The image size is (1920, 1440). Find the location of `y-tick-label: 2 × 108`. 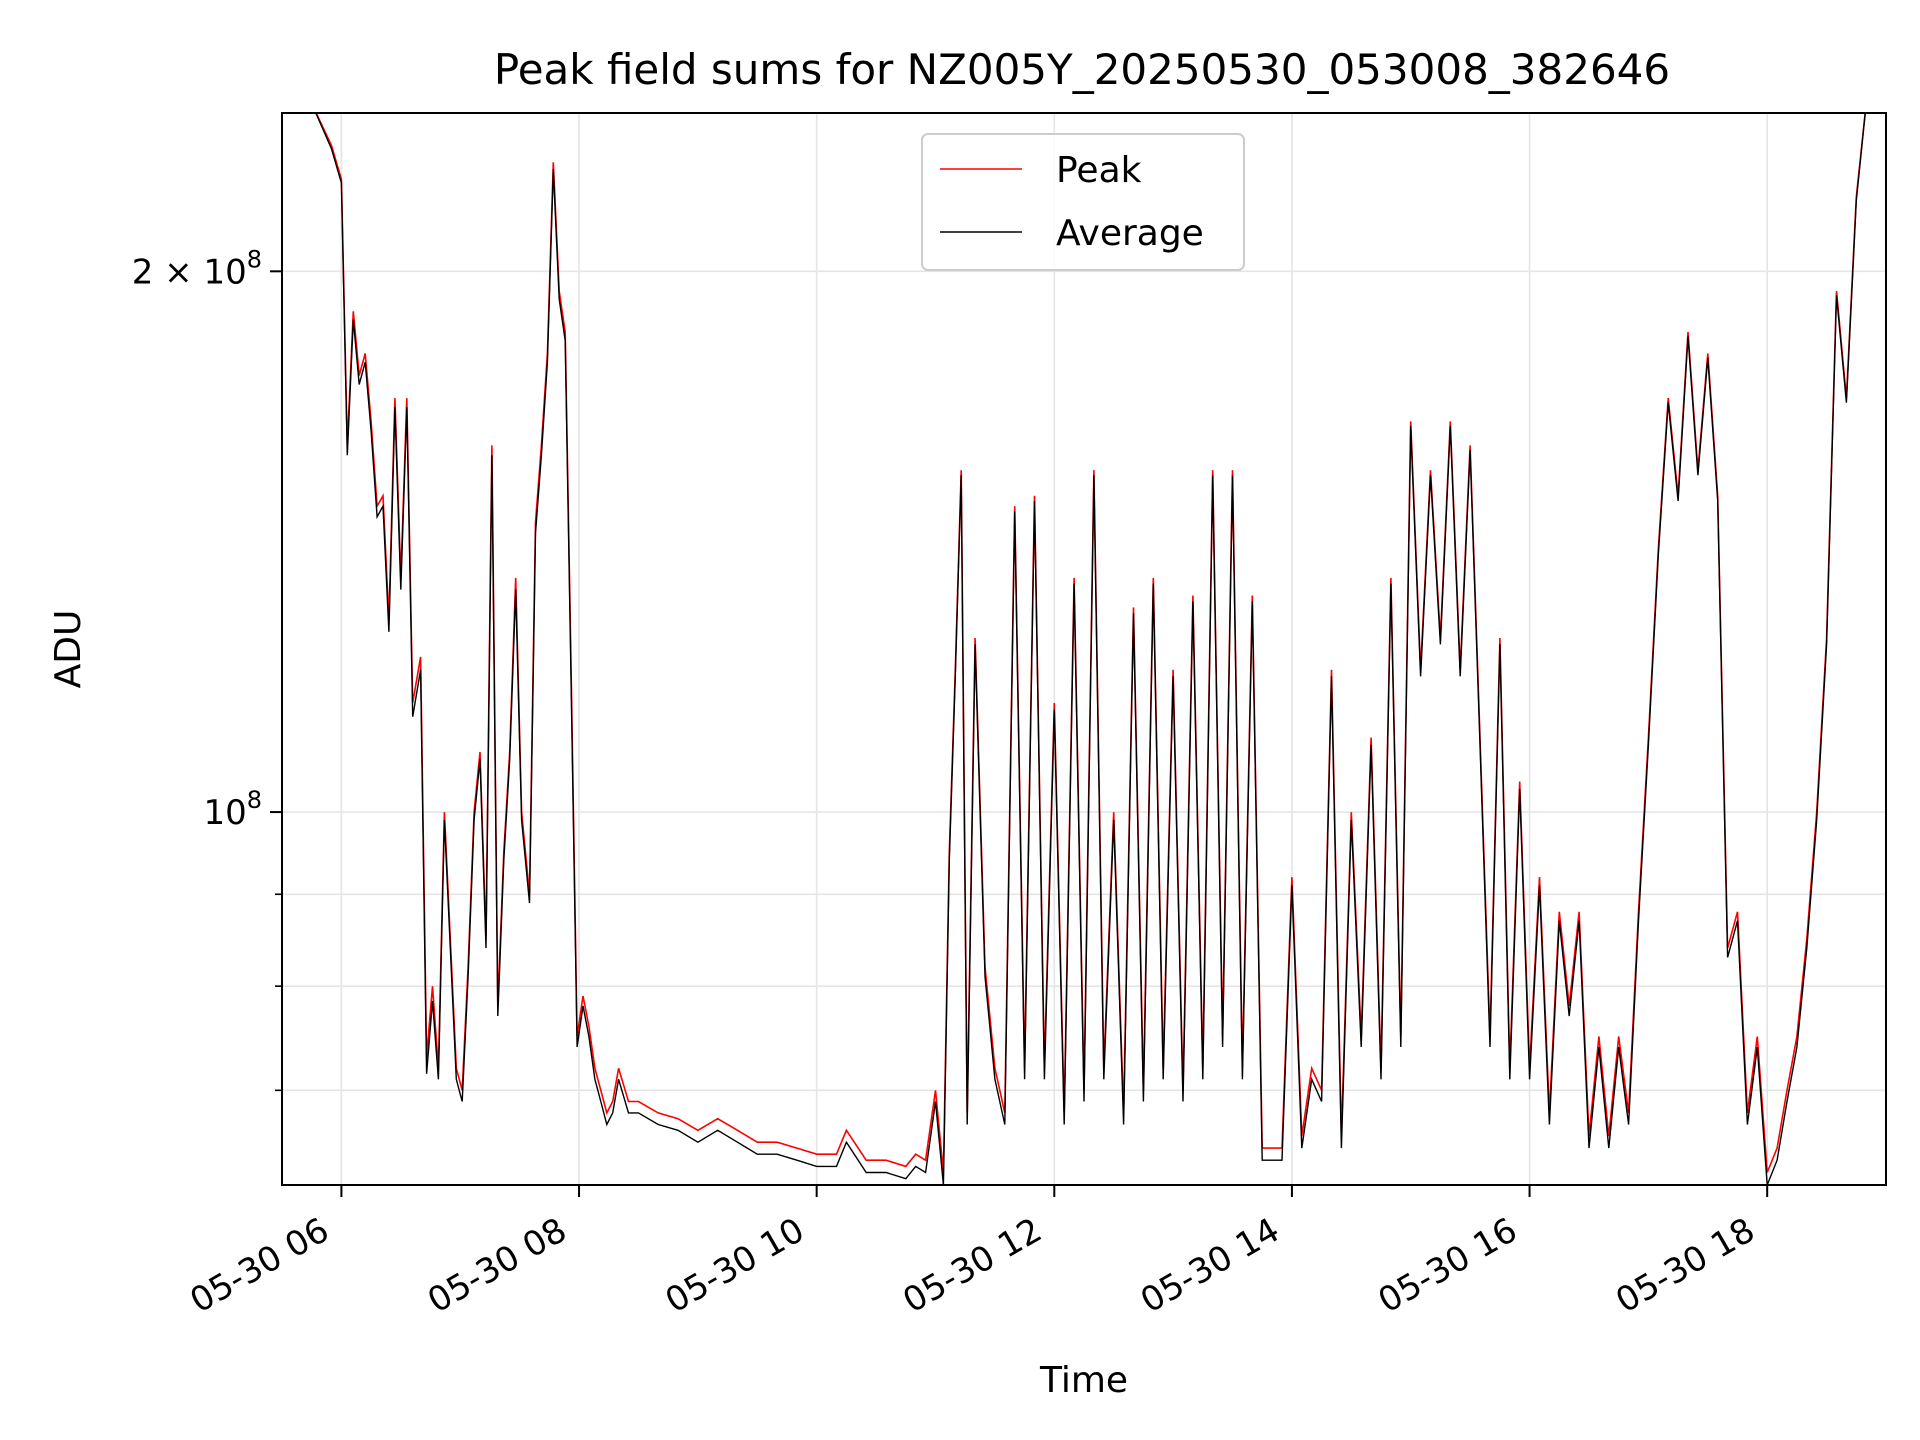

y-tick-label: 2 × 108 is located at coordinates (197, 268).